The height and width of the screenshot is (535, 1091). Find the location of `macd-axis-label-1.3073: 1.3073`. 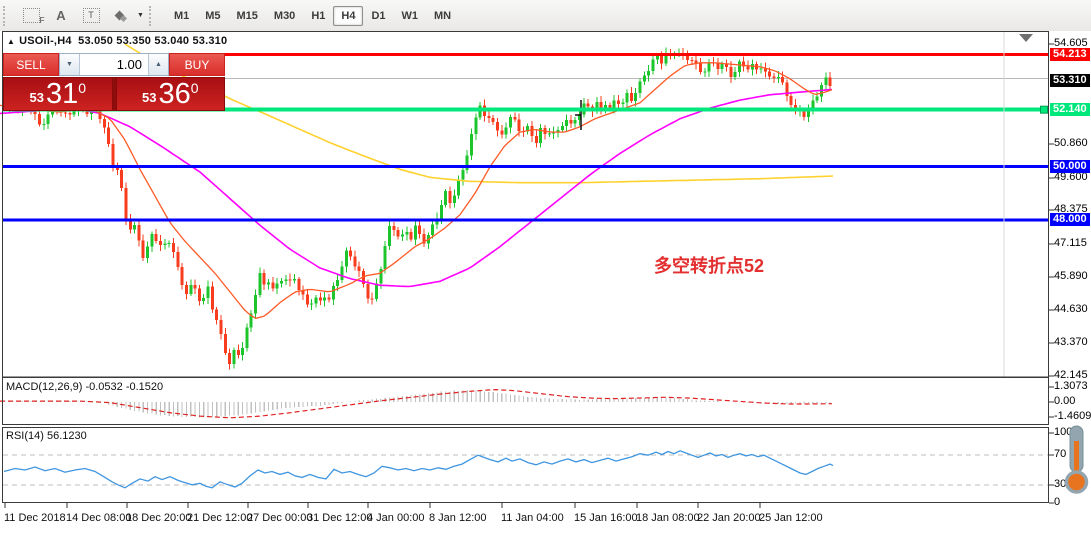

macd-axis-label-1.3073: 1.3073 is located at coordinates (1071, 386).